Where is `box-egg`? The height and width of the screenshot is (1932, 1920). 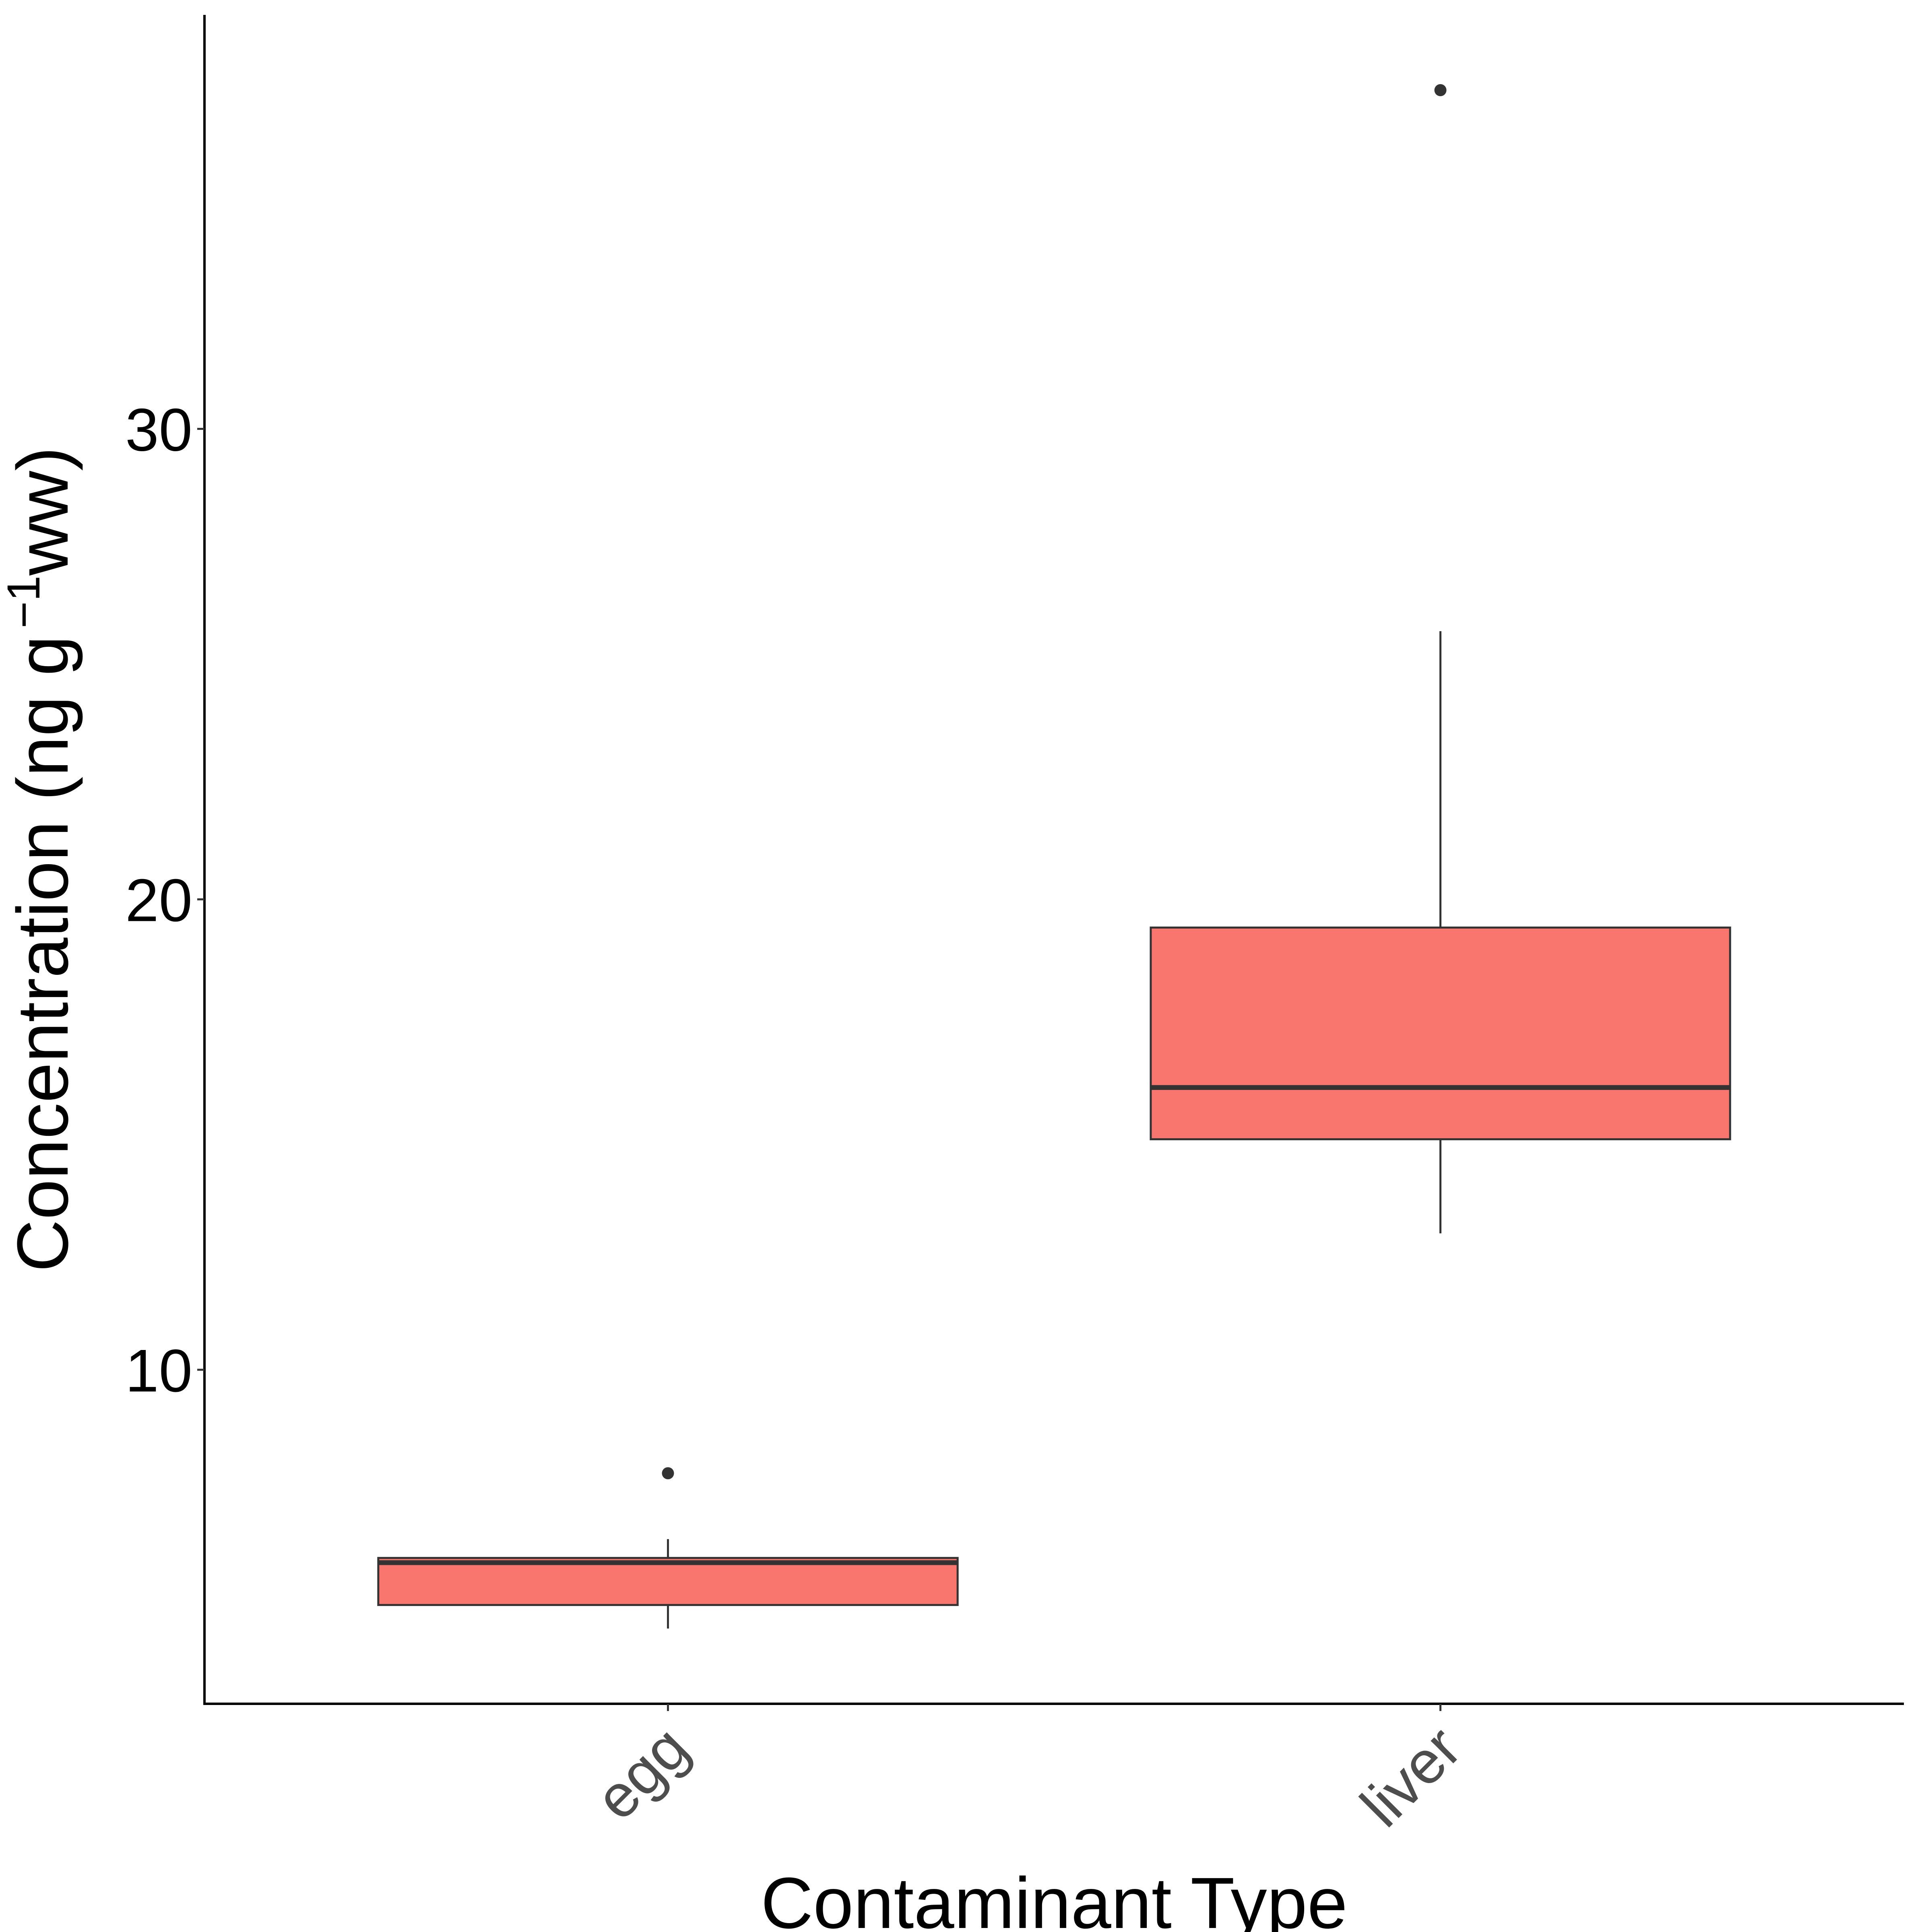 box-egg is located at coordinates (668, 1548).